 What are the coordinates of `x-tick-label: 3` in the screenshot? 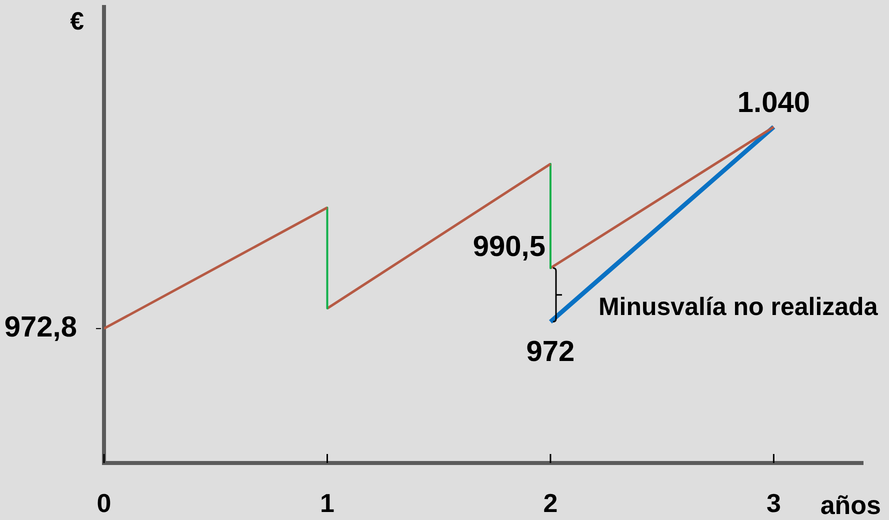 It's located at (773, 503).